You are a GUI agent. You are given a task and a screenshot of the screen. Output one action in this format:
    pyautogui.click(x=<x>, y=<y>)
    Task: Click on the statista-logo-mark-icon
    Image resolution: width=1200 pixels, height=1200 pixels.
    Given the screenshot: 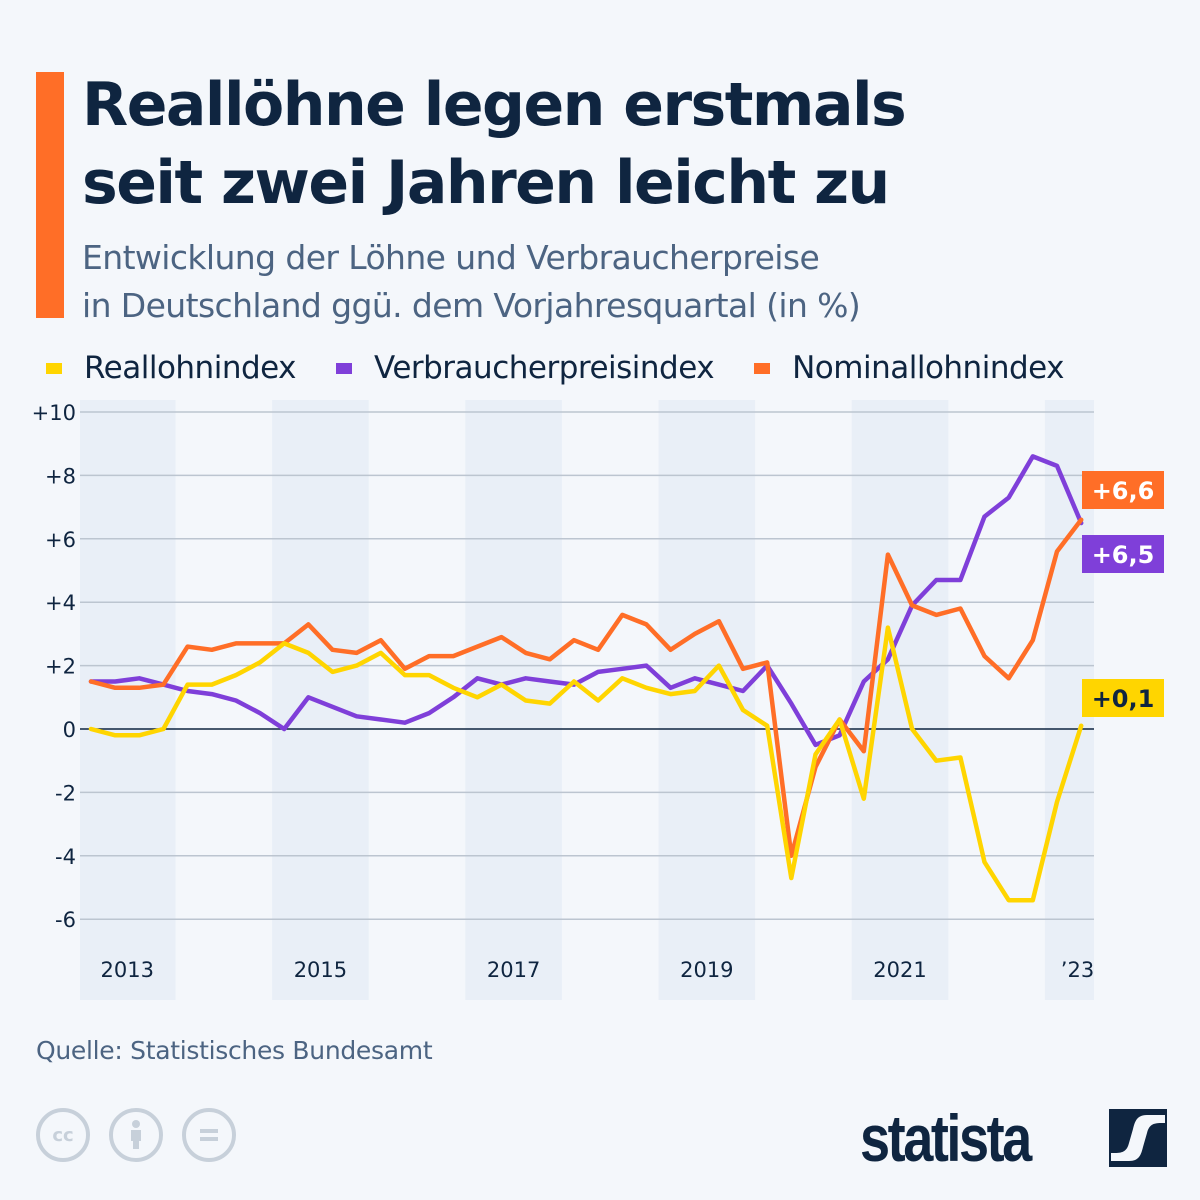 What is the action you would take?
    pyautogui.click(x=1138, y=1138)
    